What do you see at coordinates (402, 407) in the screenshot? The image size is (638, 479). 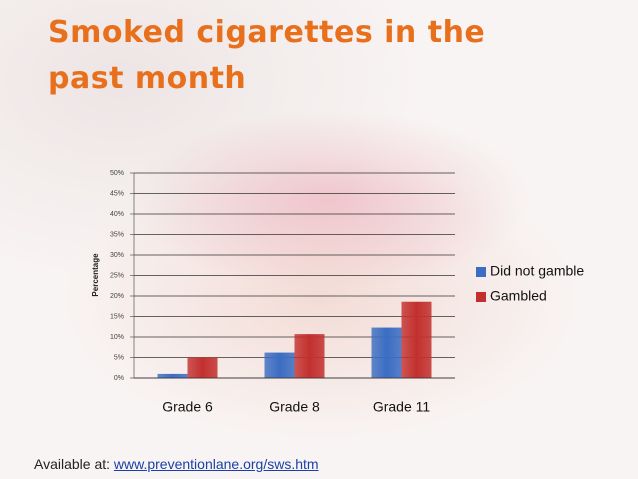 I see `x-tick-label: Grade 11` at bounding box center [402, 407].